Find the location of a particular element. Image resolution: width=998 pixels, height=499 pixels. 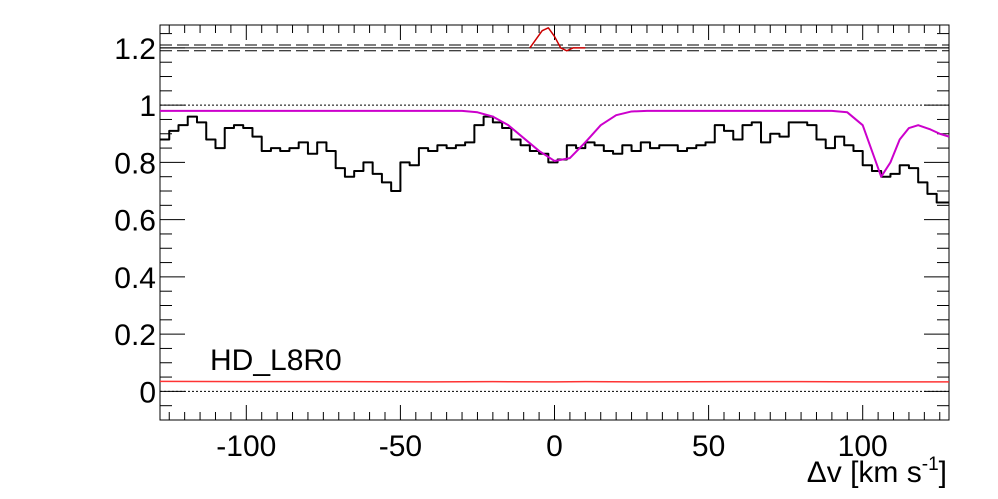

error-line is located at coordinates (554, 381).